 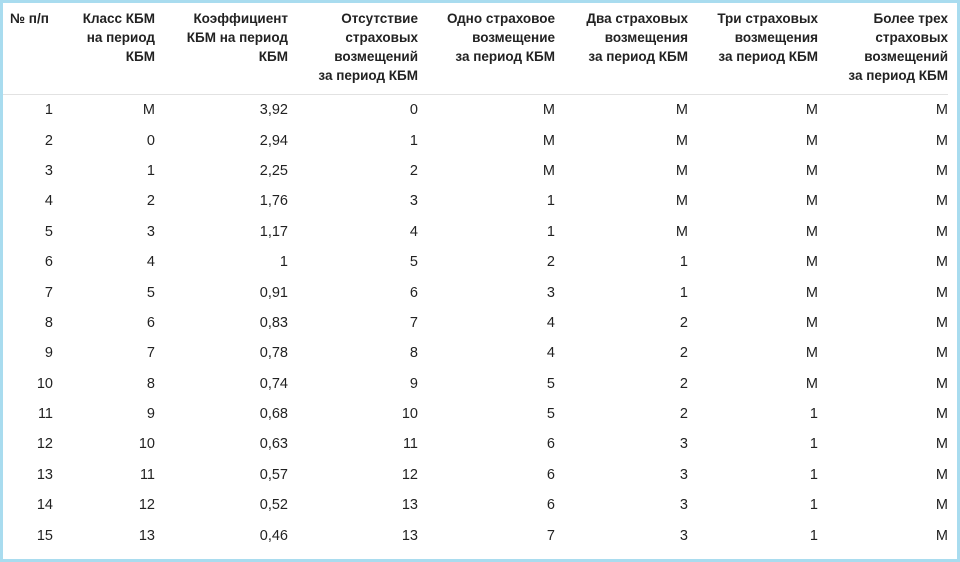 I want to click on table-row: 12 10 0,63 11 6 3 1 М, so click(x=475, y=444).